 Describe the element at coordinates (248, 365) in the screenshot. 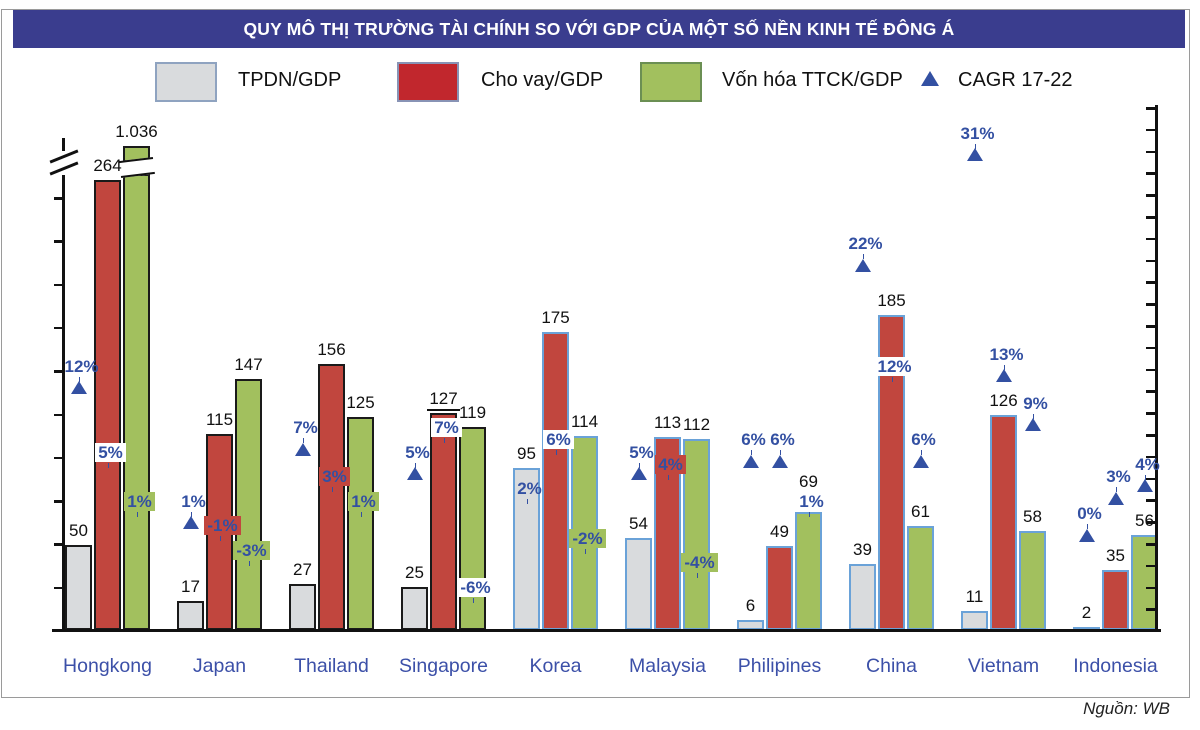

I see `bar-value-label: 147` at that location.